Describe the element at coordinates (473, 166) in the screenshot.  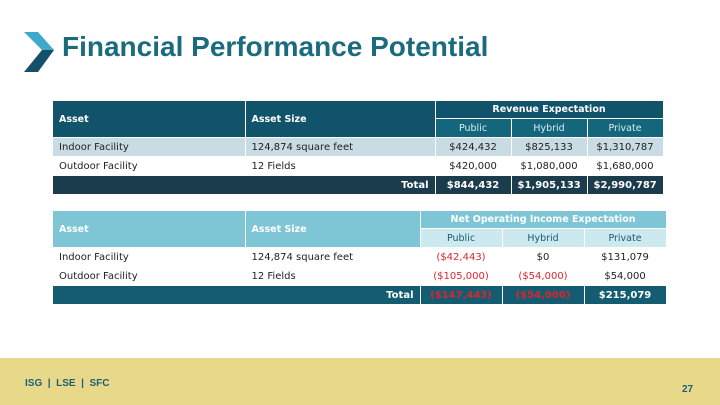
I see `cell-public: $420,000` at that location.